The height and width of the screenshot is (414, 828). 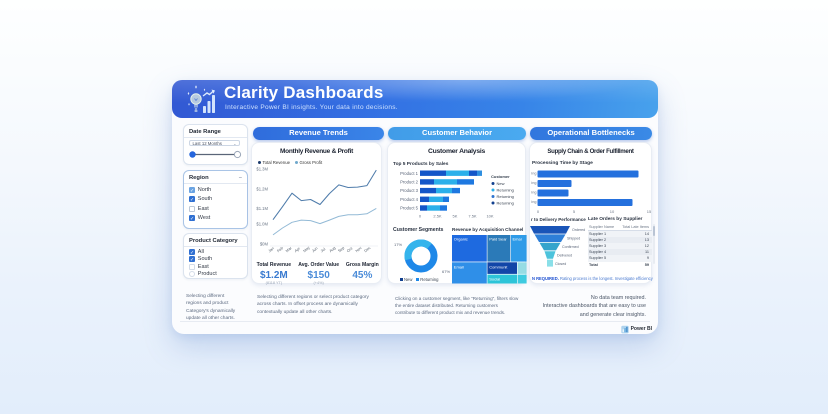 What do you see at coordinates (289, 250) in the screenshot?
I see `svg-text: Mar` at bounding box center [289, 250].